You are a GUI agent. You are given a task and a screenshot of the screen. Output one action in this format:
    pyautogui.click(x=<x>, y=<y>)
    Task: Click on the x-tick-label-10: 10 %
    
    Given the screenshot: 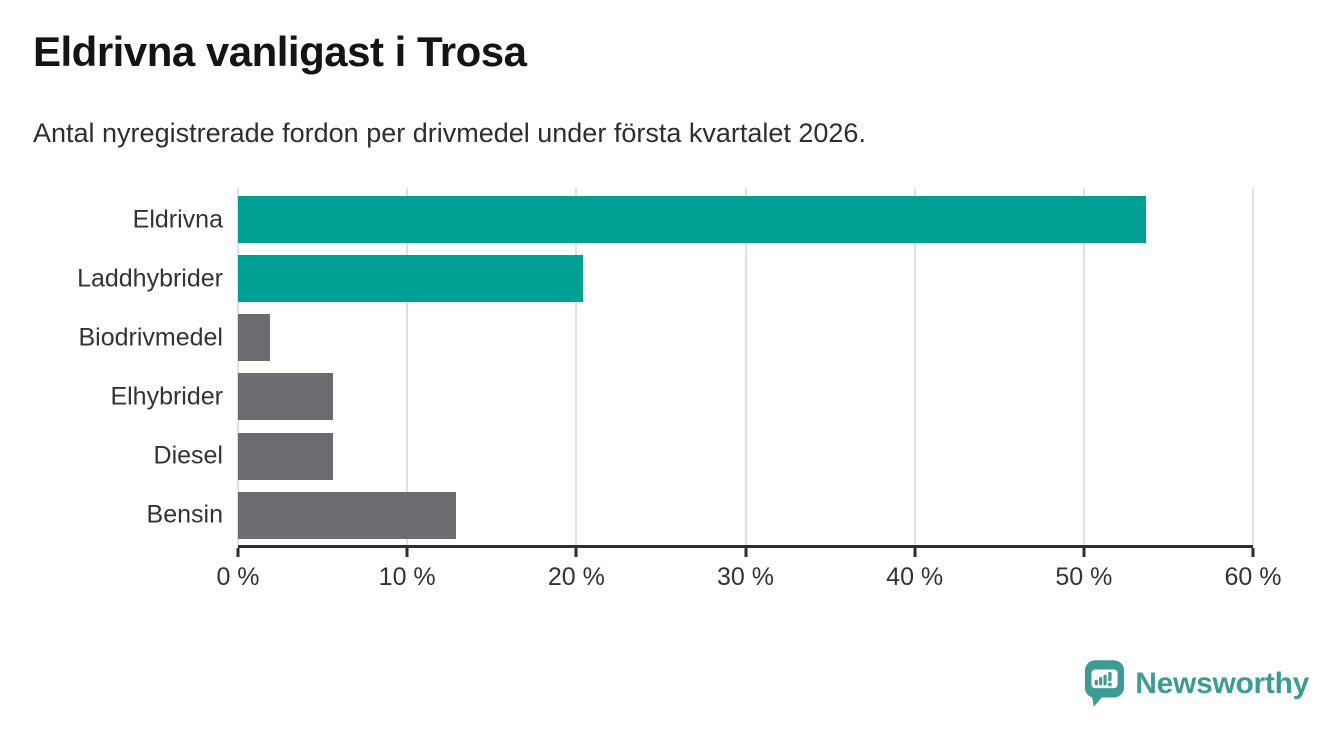 What is the action you would take?
    pyautogui.click(x=407, y=577)
    